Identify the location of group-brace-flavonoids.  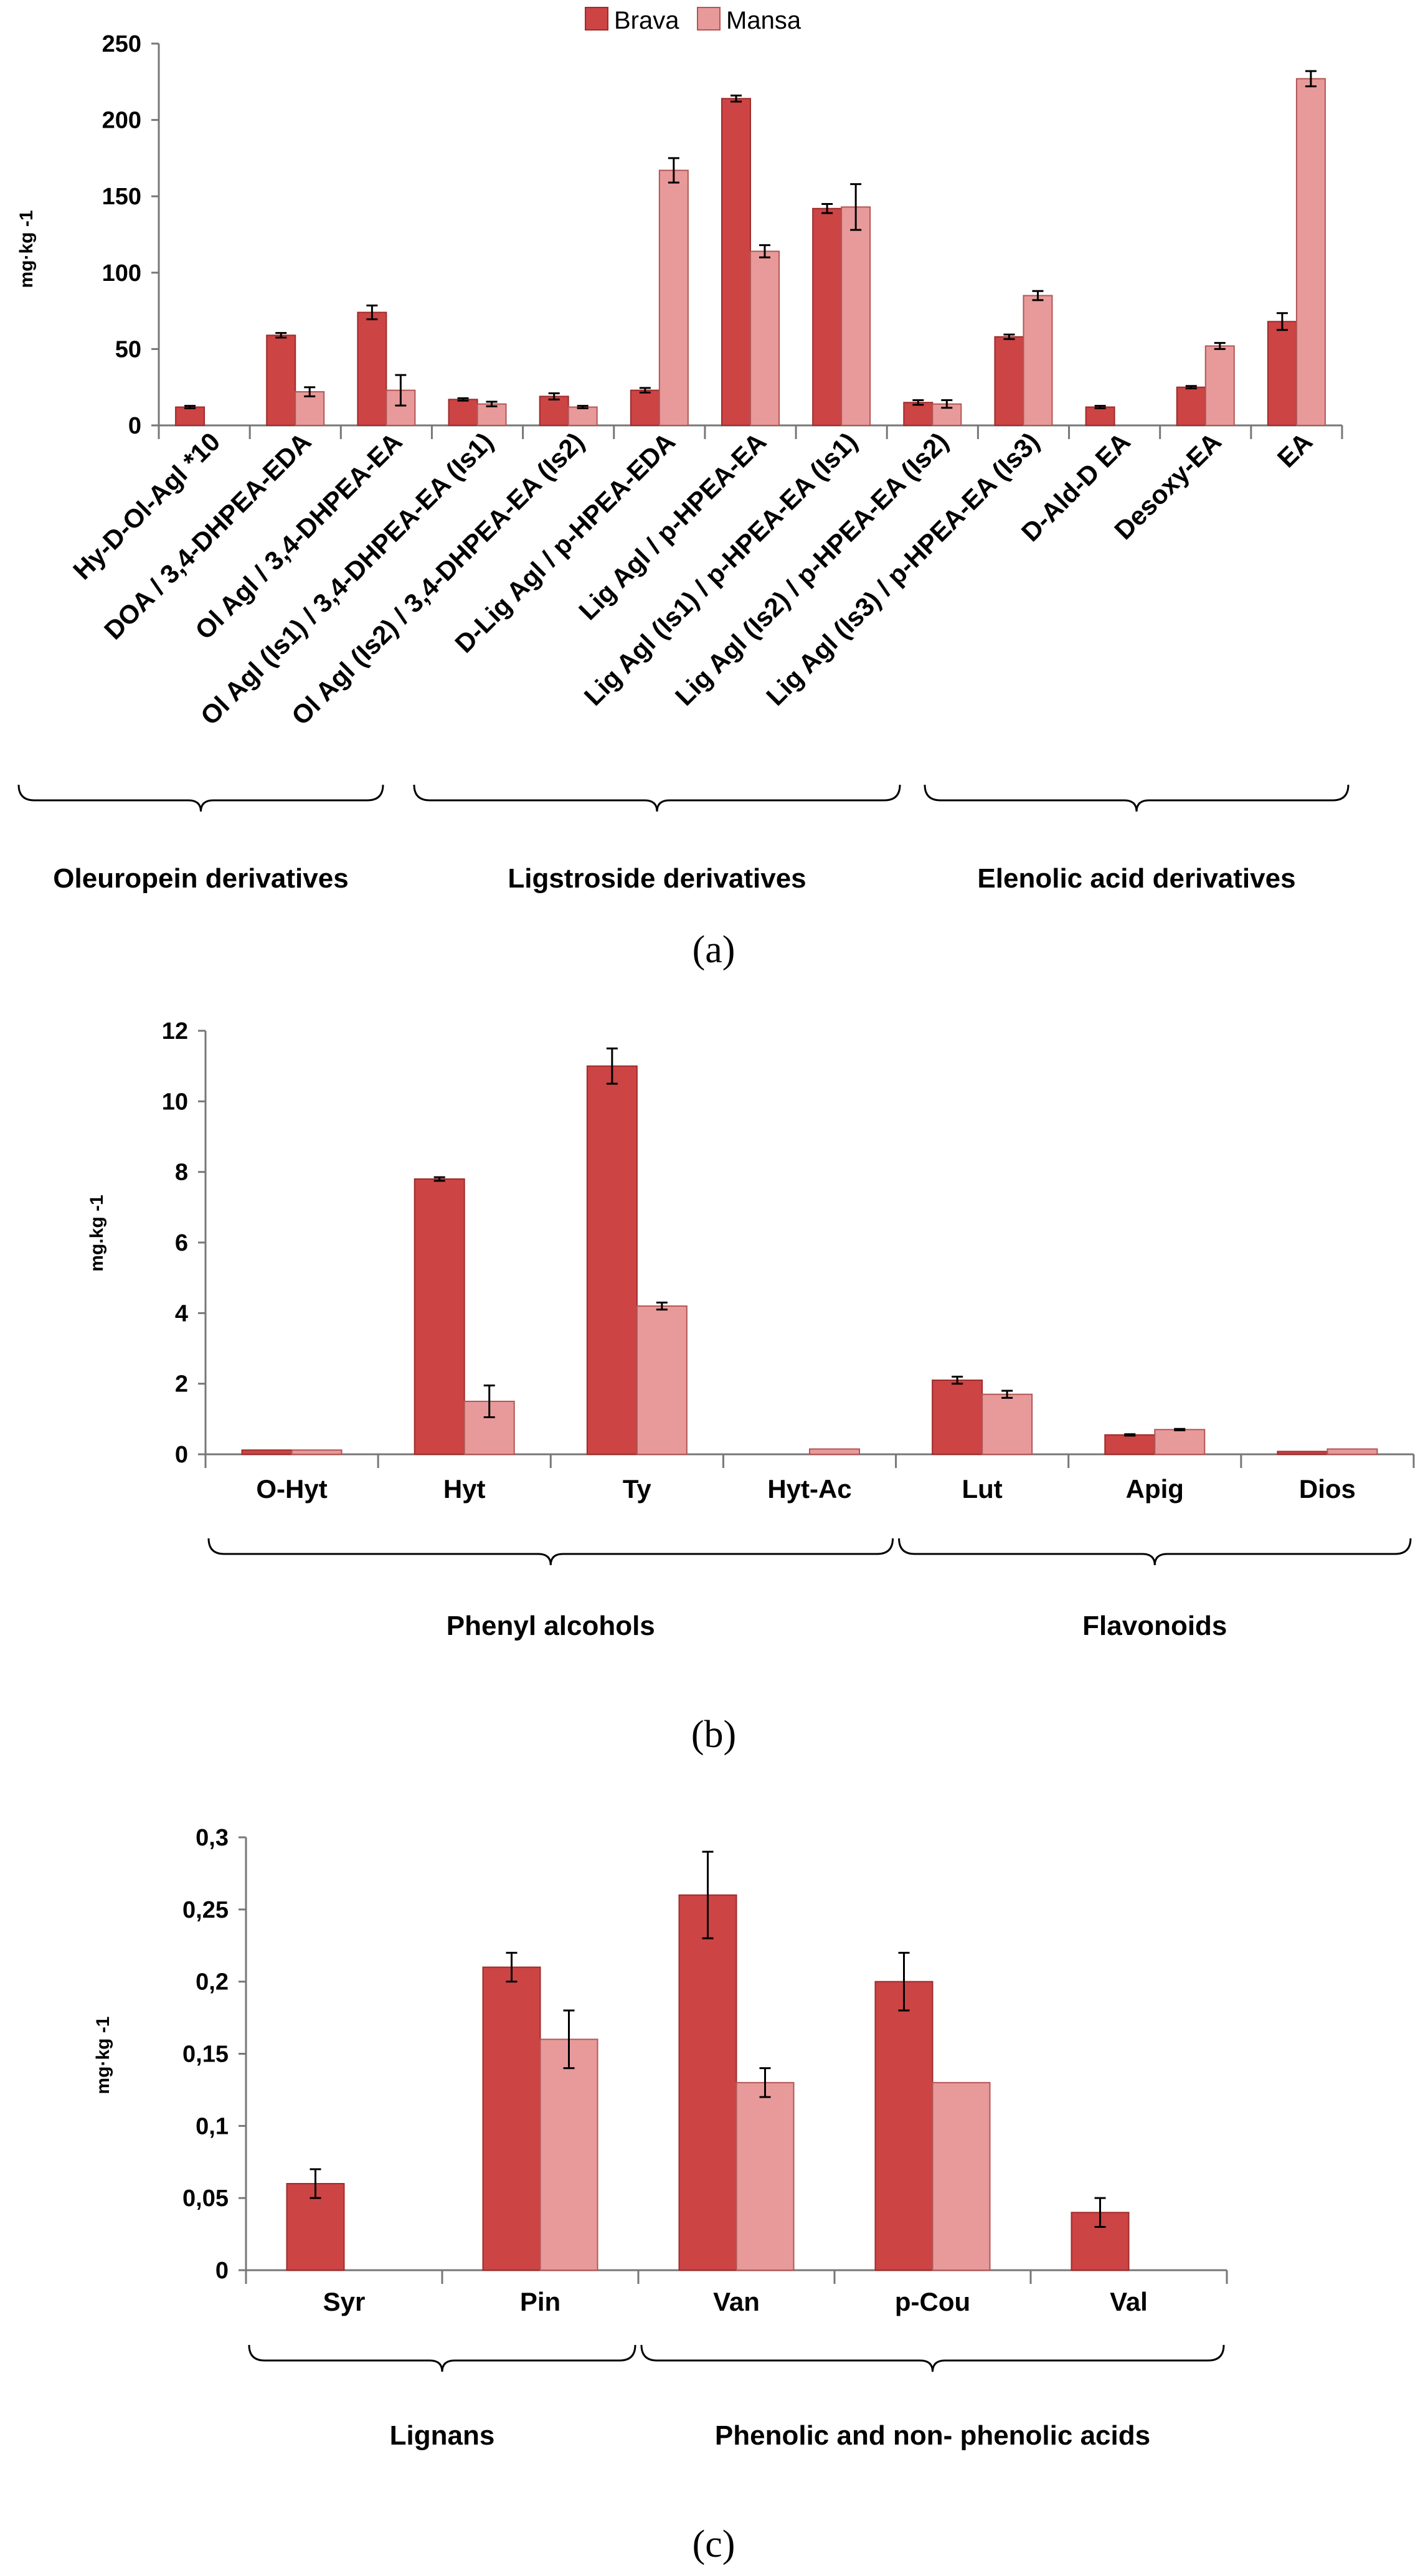
(1155, 1552).